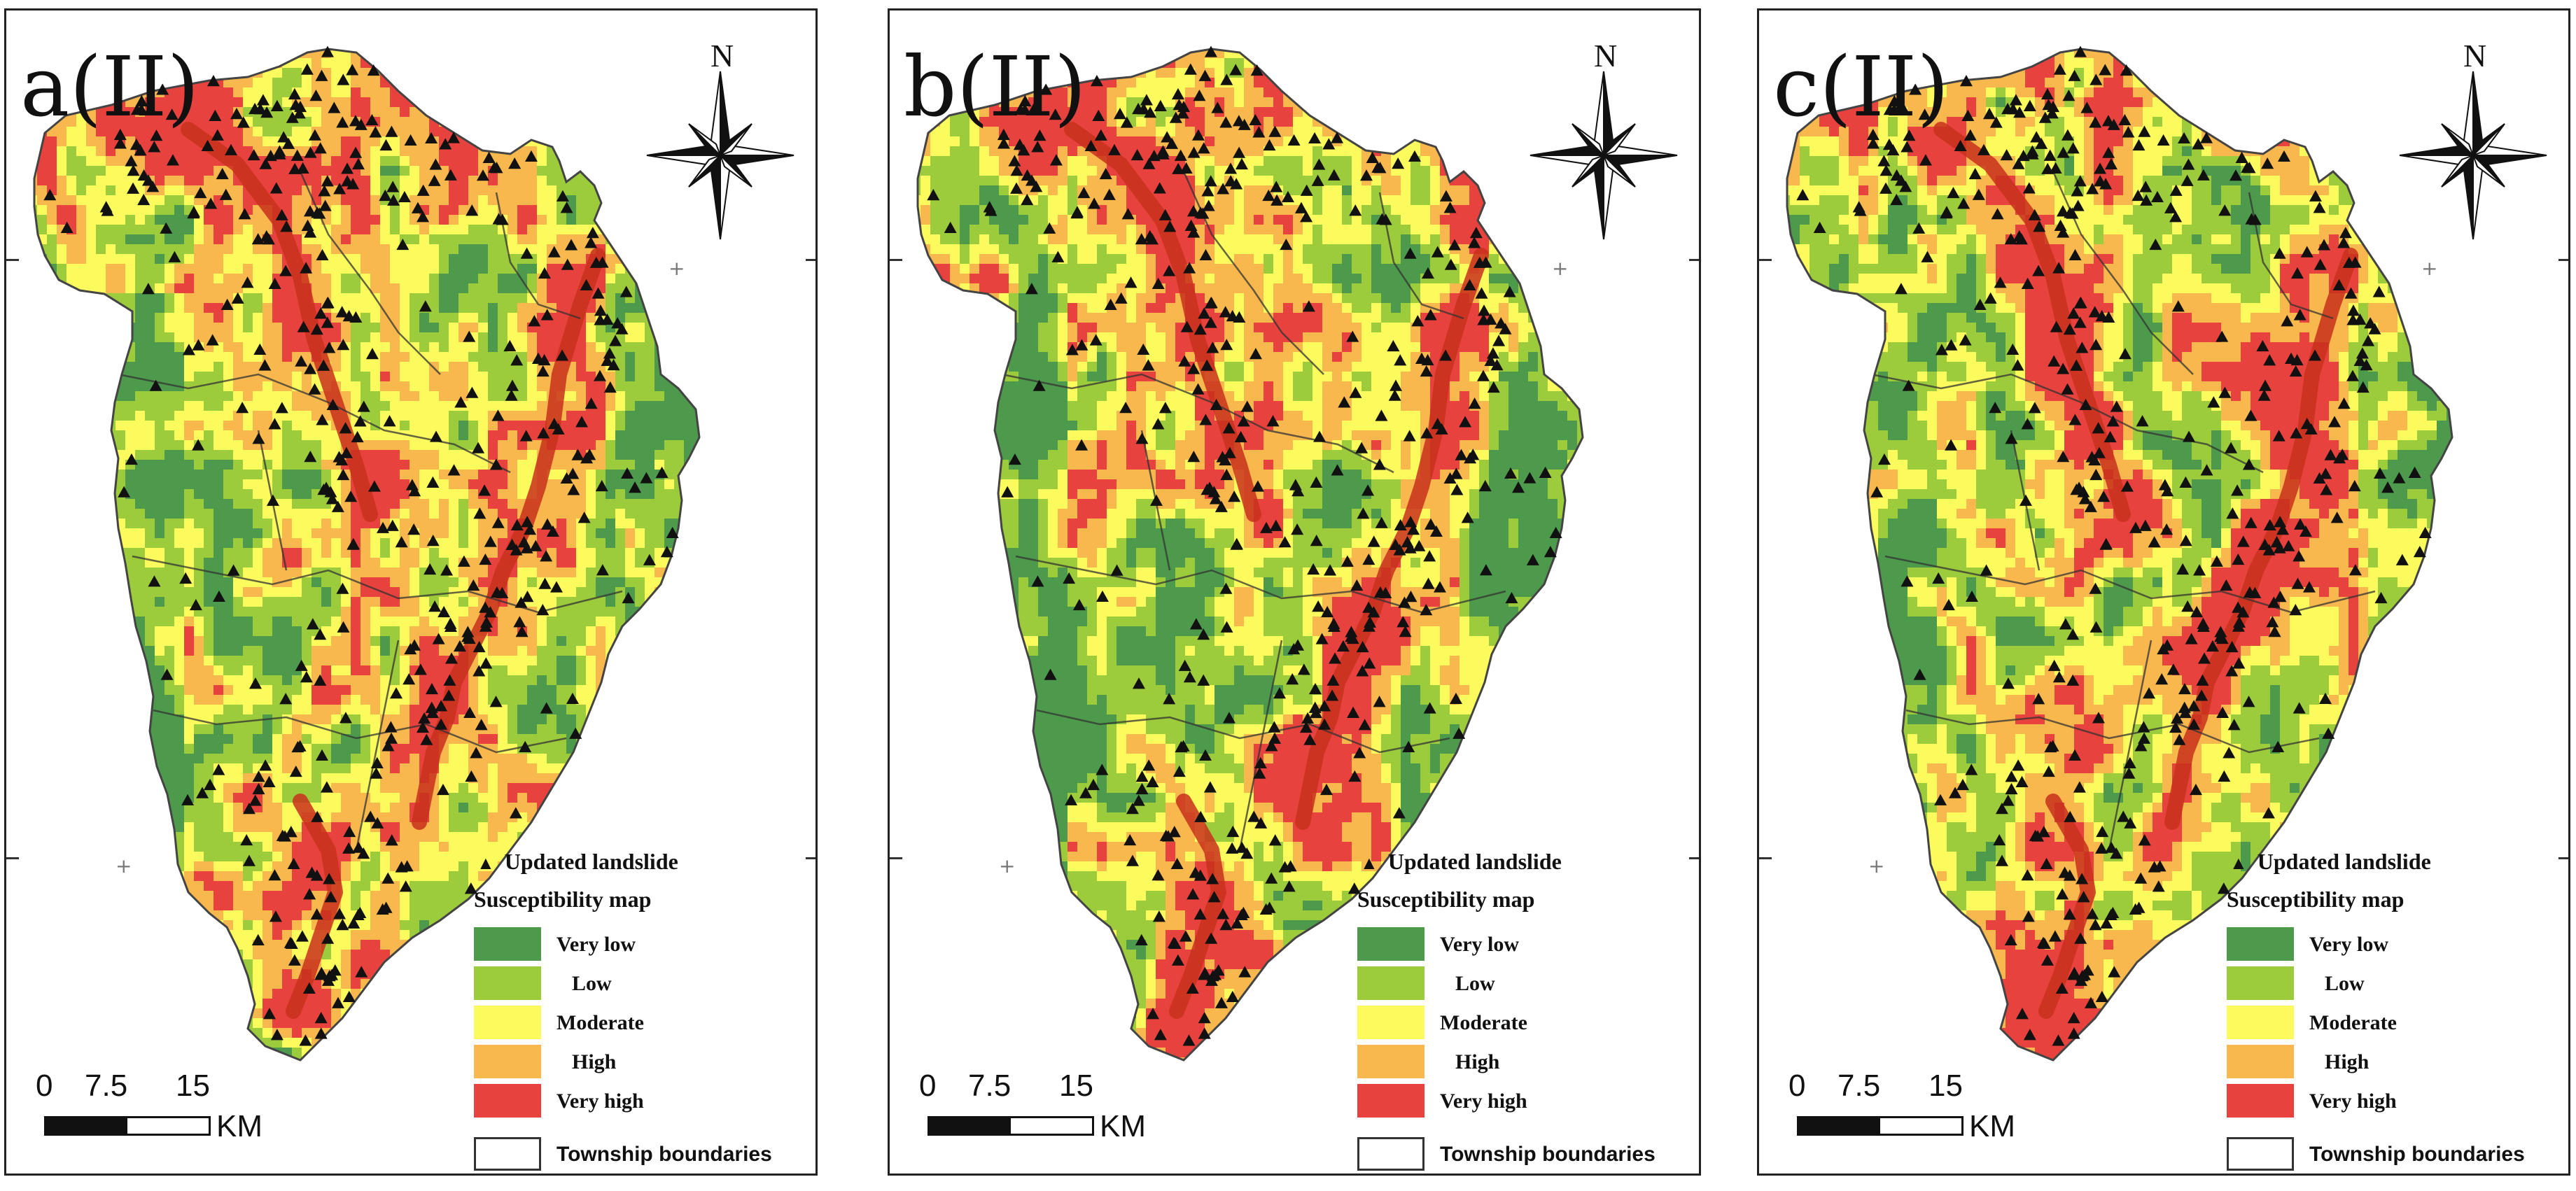 This screenshot has width=2576, height=1191. Describe the element at coordinates (1260, 745) in the screenshot. I see `township-boundary` at that location.